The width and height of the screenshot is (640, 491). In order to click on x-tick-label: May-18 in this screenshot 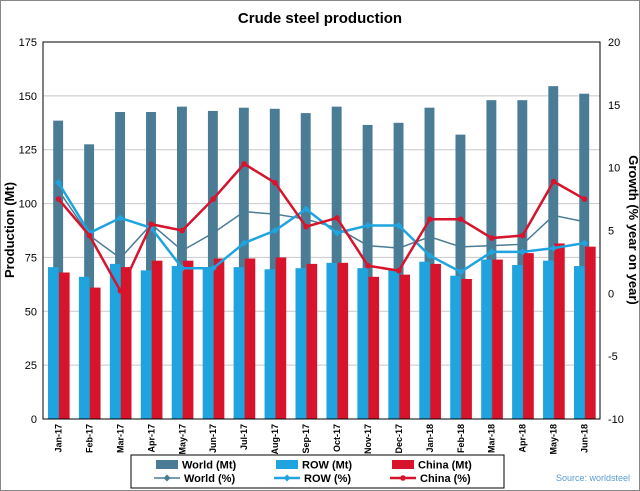, I will do `click(554, 439)`.